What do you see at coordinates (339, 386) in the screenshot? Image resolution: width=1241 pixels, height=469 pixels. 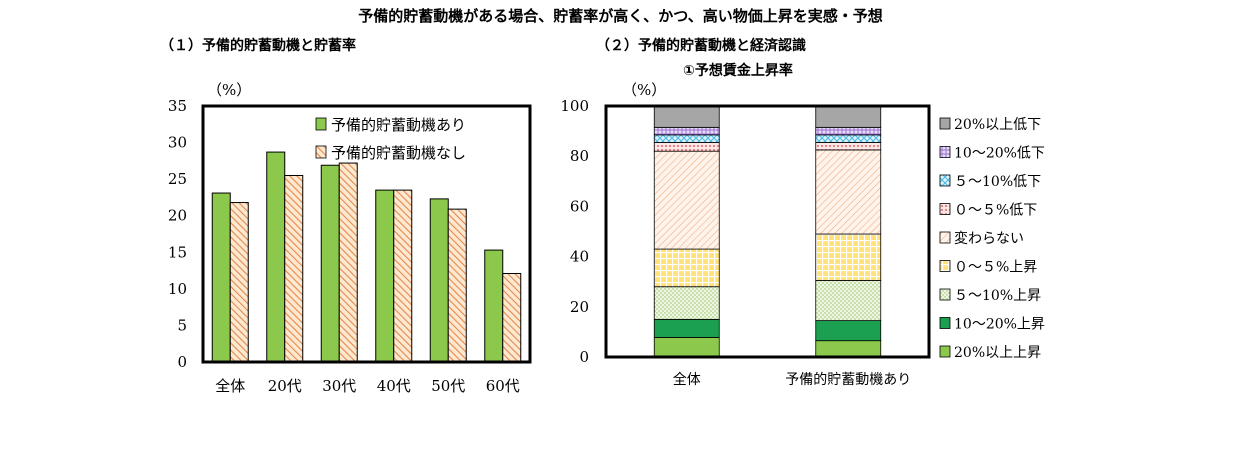 I see `x-tick-label: 30代` at bounding box center [339, 386].